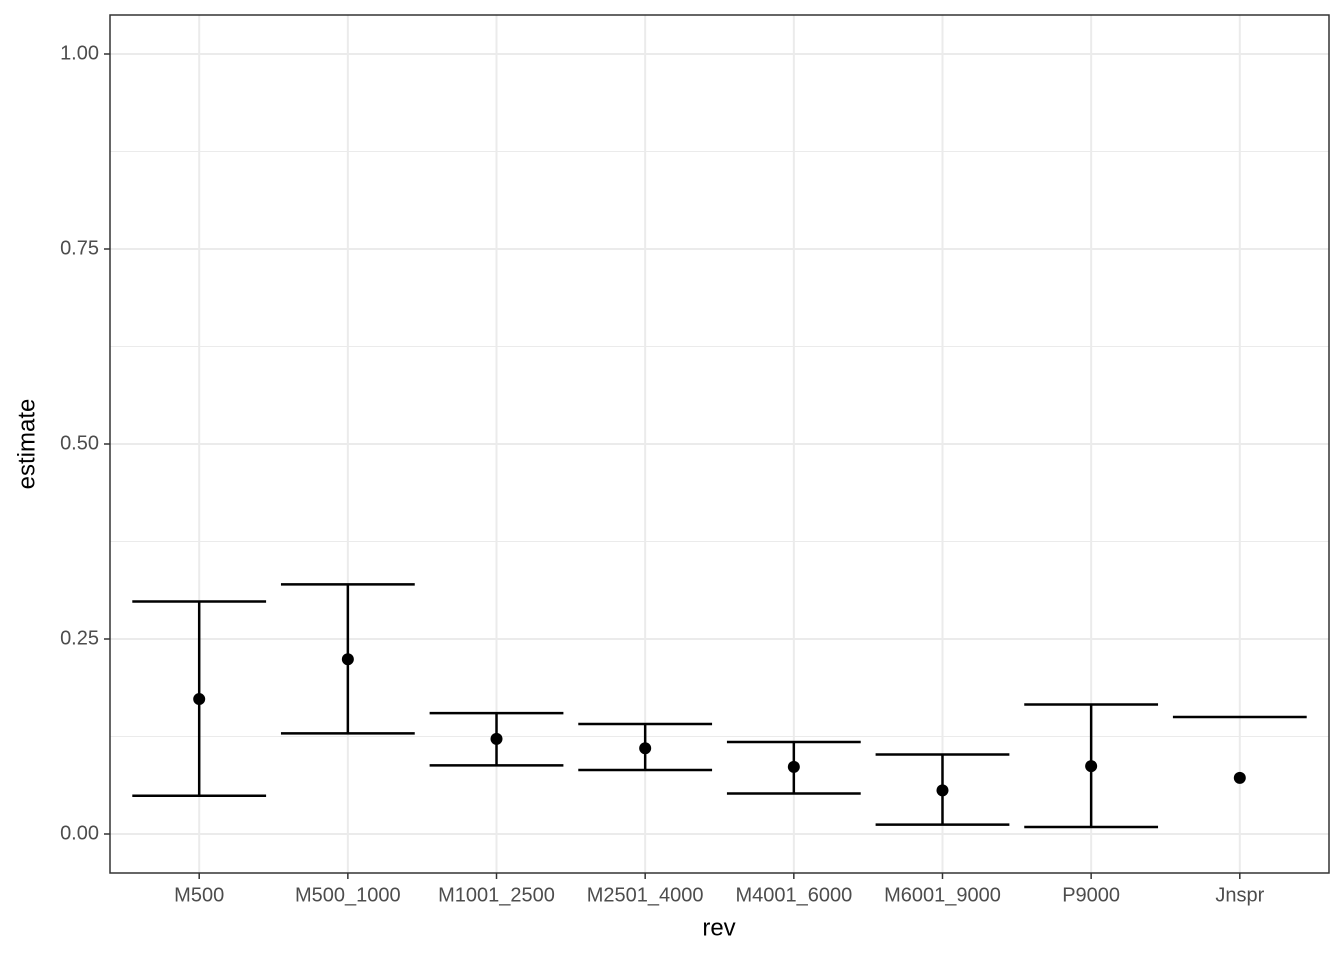  I want to click on y-tick-label: 0.75, so click(79, 248).